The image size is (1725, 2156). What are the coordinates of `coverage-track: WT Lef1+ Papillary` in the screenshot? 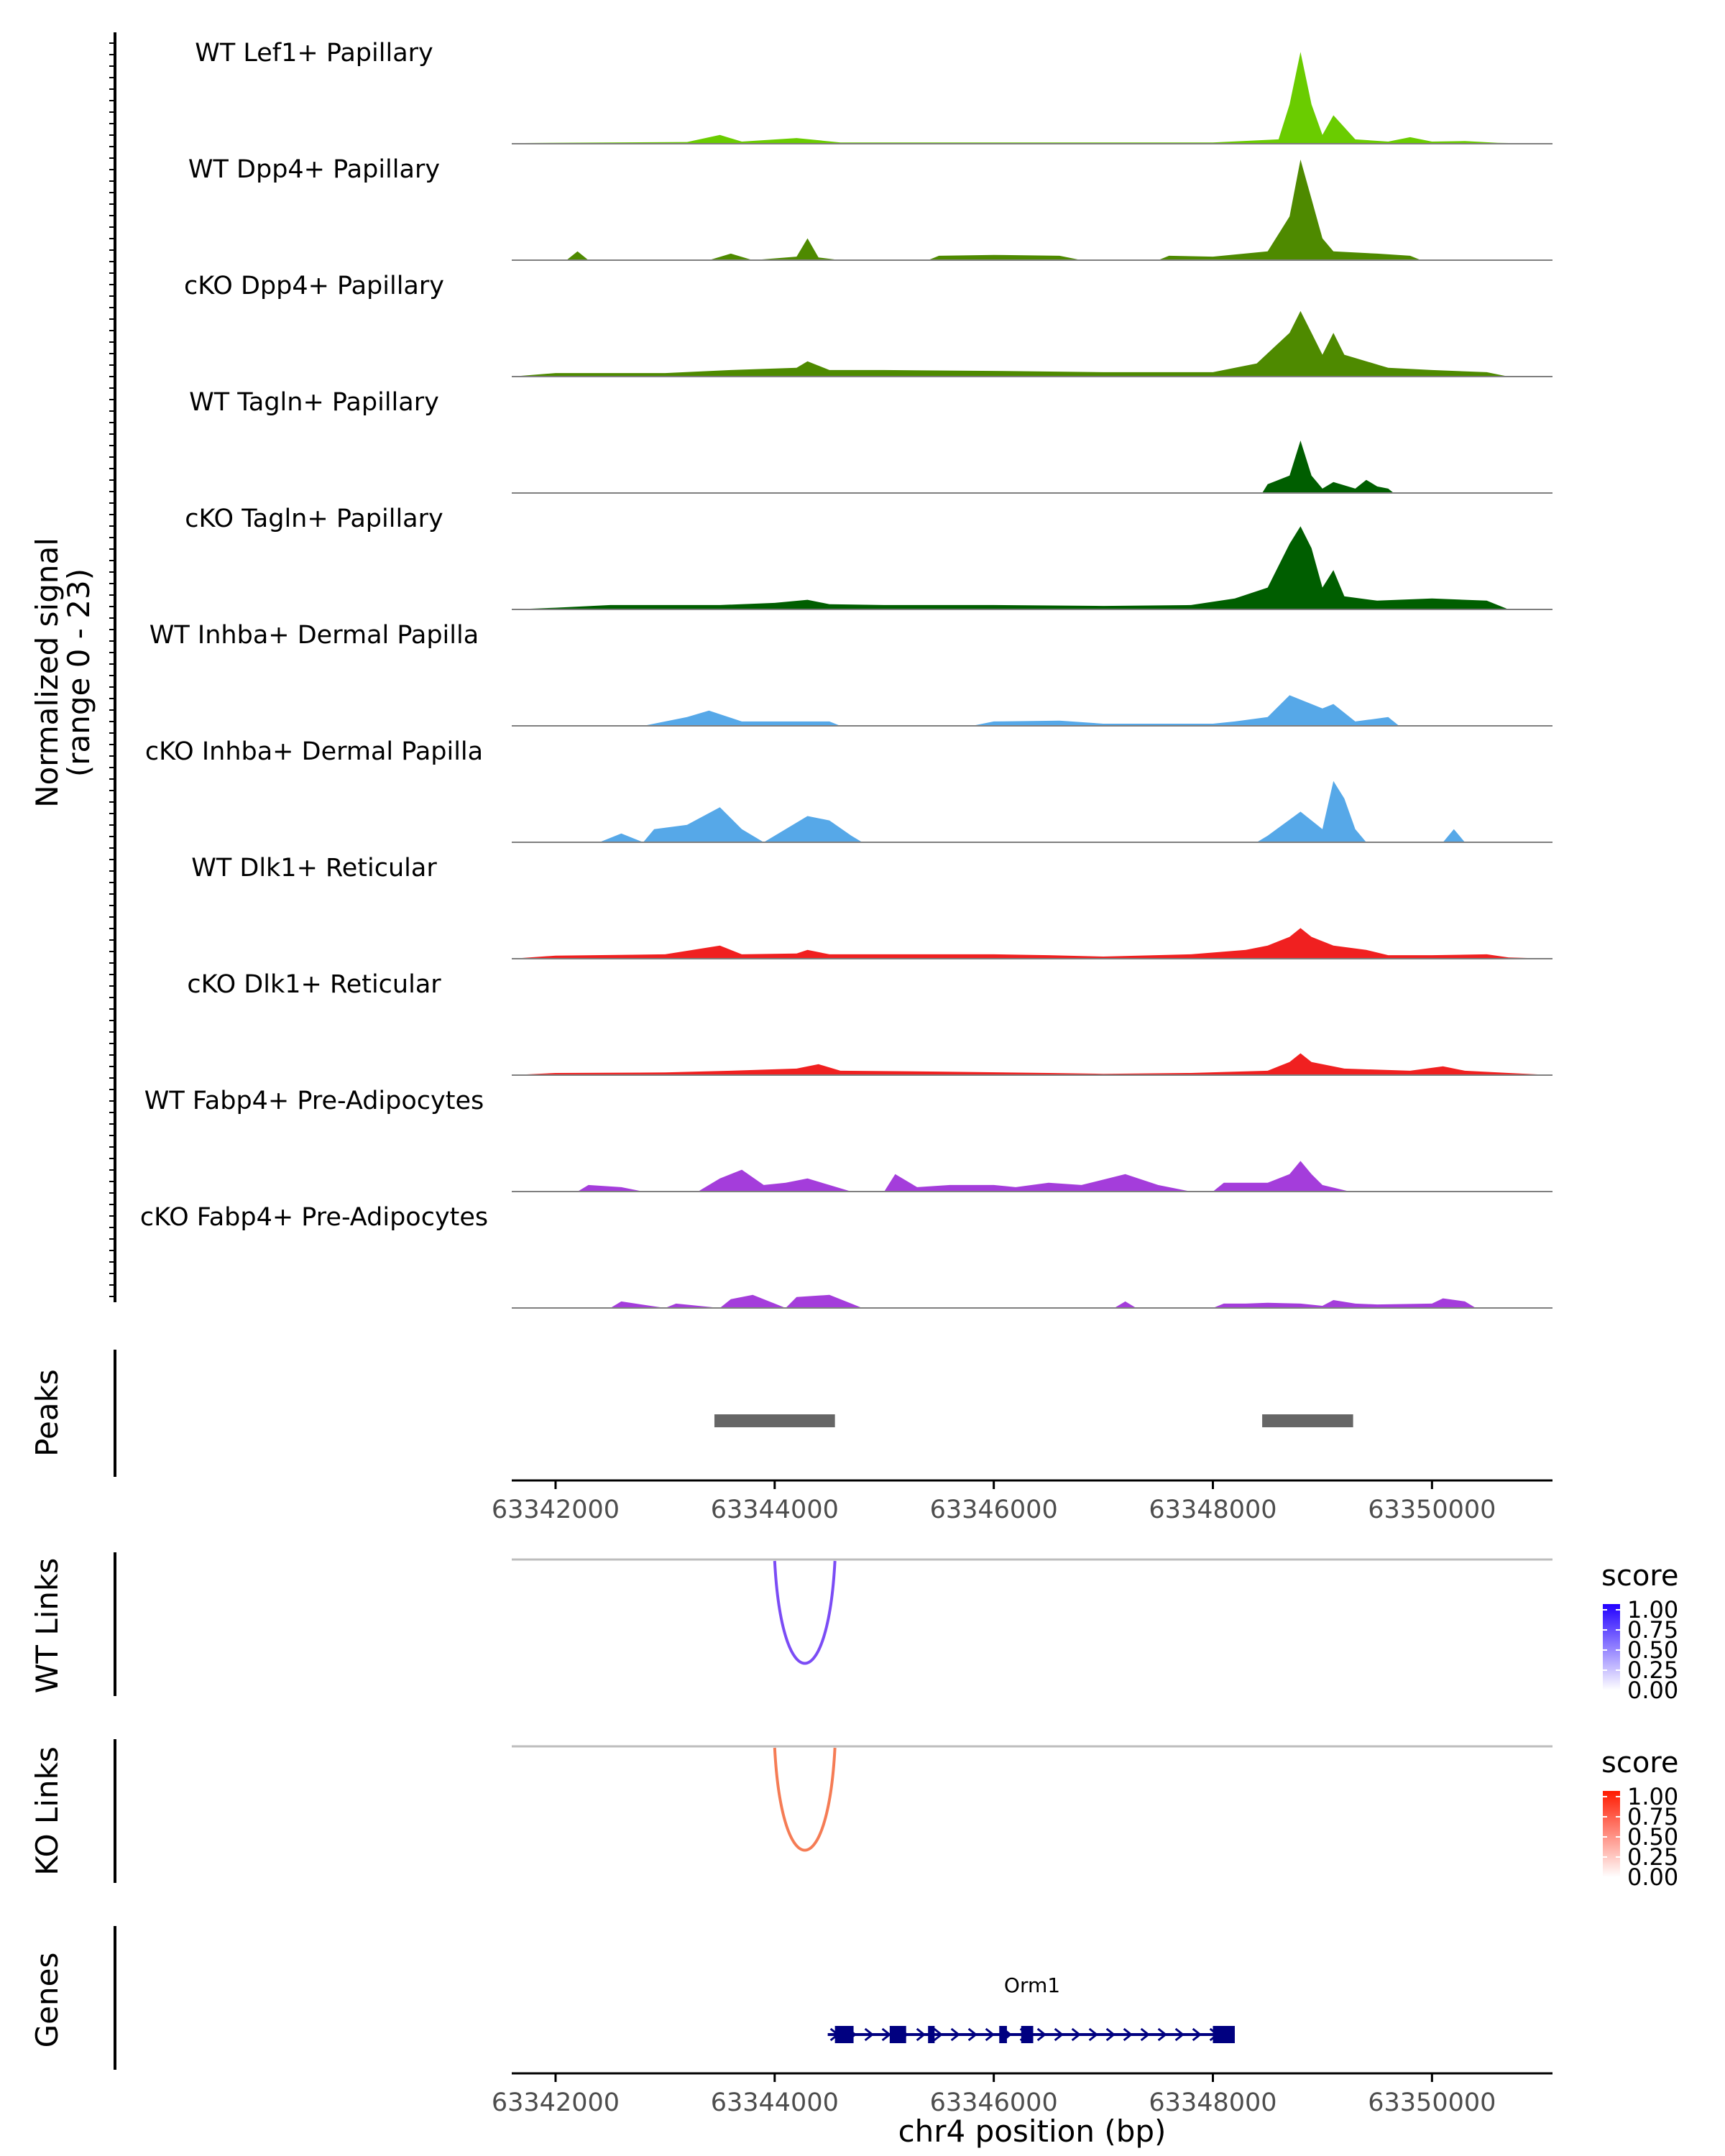 It's located at (873, 91).